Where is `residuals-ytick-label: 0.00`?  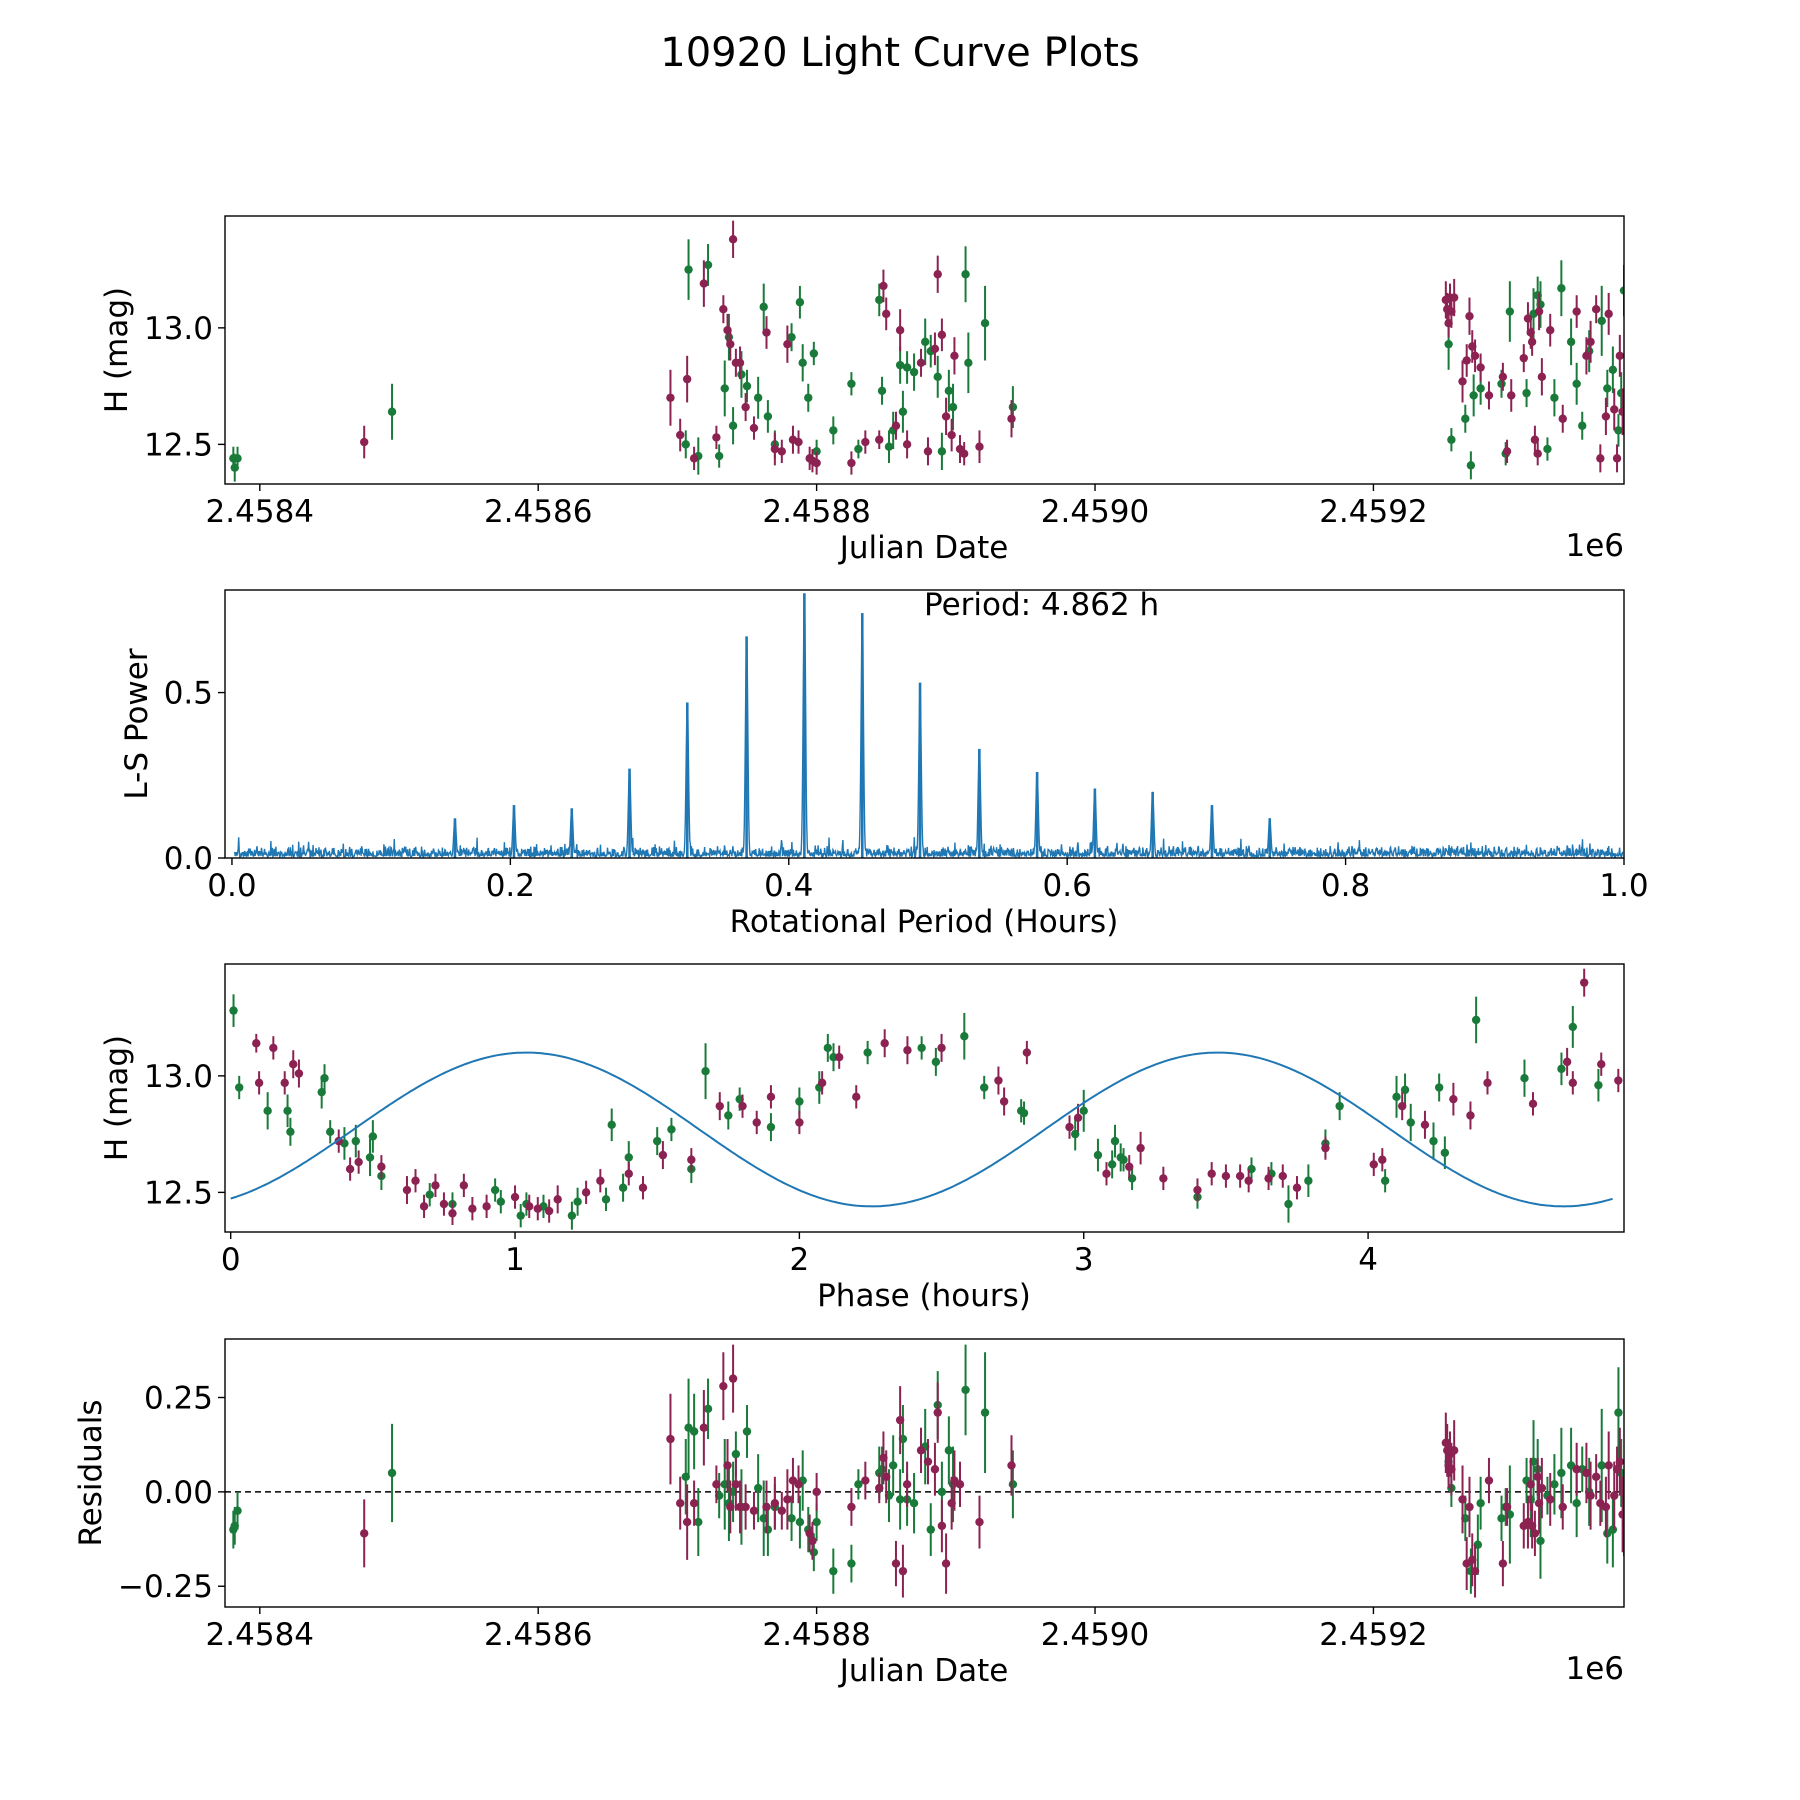
residuals-ytick-label: 0.00 is located at coordinates (178, 1493).